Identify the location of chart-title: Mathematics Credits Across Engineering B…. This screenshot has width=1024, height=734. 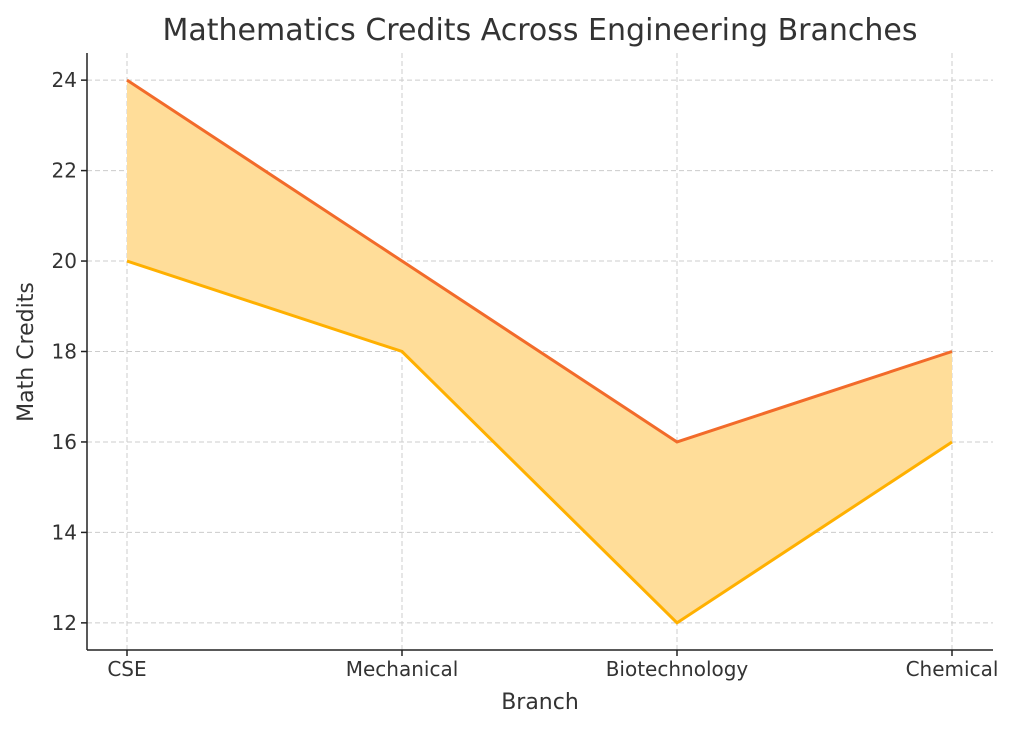
(539, 30).